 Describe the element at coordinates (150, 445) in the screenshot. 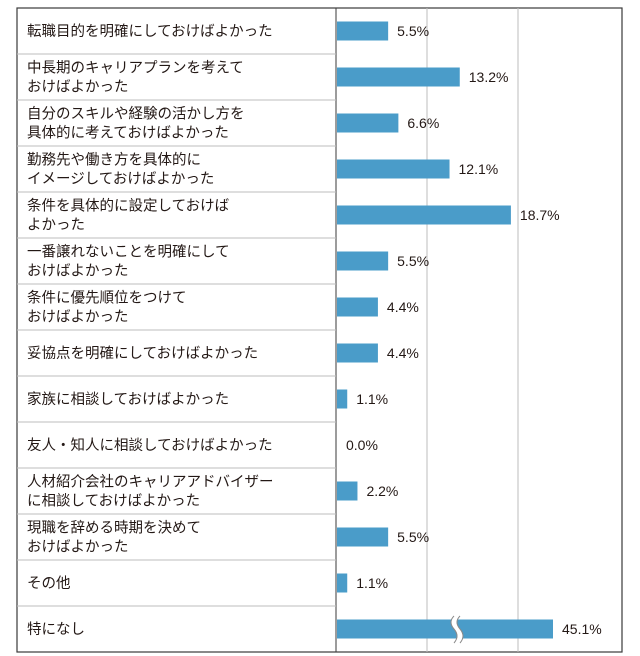

I see `category-label-10: 友人・知人に相談しておけばよかった` at that location.